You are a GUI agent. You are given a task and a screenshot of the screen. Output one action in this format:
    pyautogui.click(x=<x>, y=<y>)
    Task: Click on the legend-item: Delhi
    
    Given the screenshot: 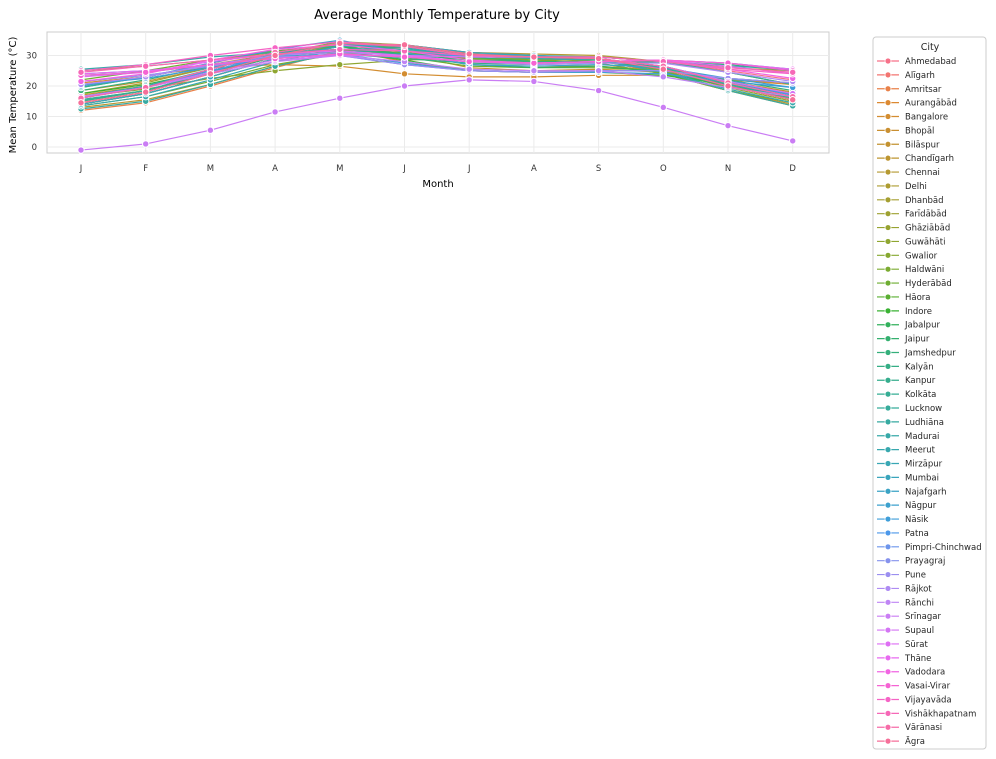 What is the action you would take?
    pyautogui.click(x=902, y=187)
    